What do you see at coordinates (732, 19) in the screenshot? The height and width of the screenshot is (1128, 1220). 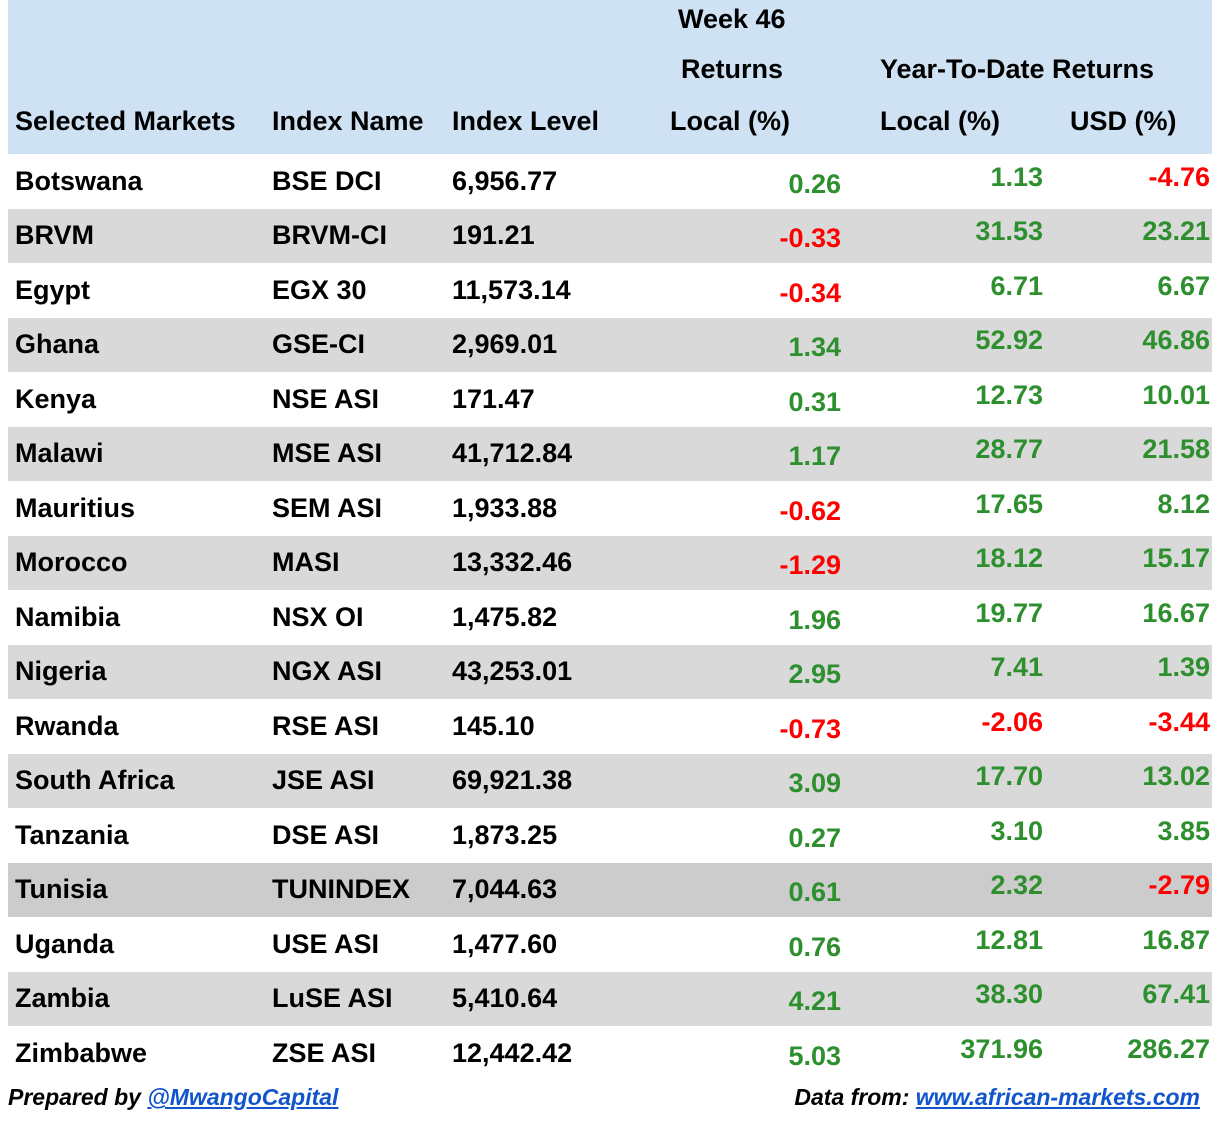 I see `week-header-line1: Week 46` at bounding box center [732, 19].